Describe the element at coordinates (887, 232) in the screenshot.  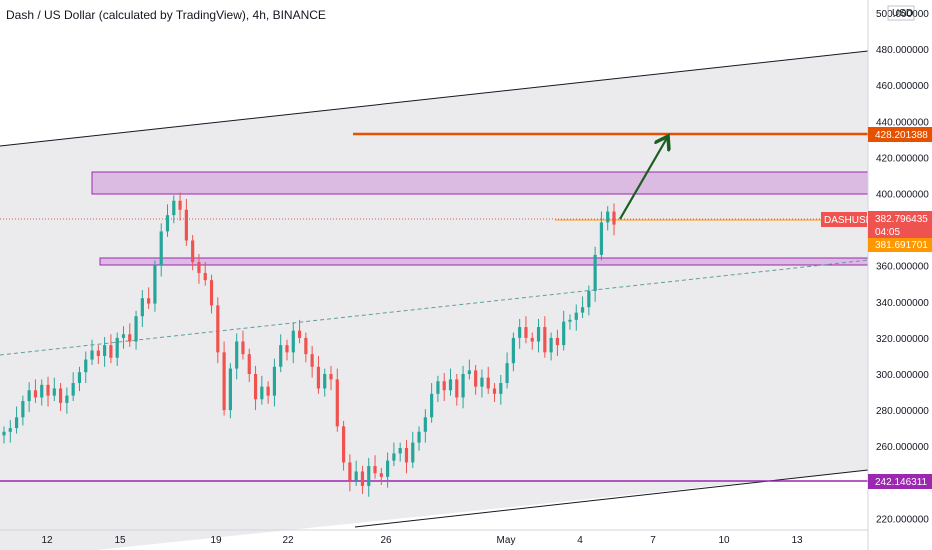
I see `countdown-text: 04:05` at that location.